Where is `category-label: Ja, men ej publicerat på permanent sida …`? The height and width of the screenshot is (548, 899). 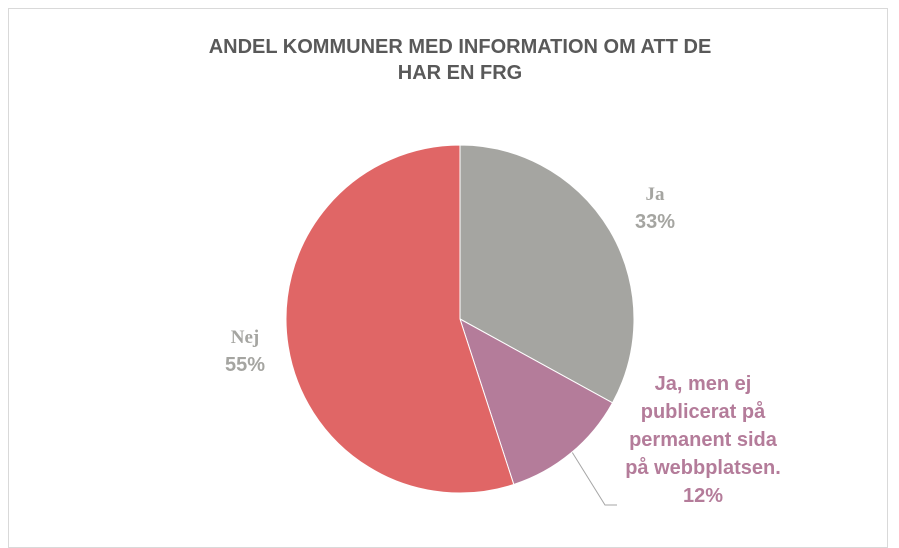
category-label: Ja, men ej publicerat på permanent sida … is located at coordinates (703, 426).